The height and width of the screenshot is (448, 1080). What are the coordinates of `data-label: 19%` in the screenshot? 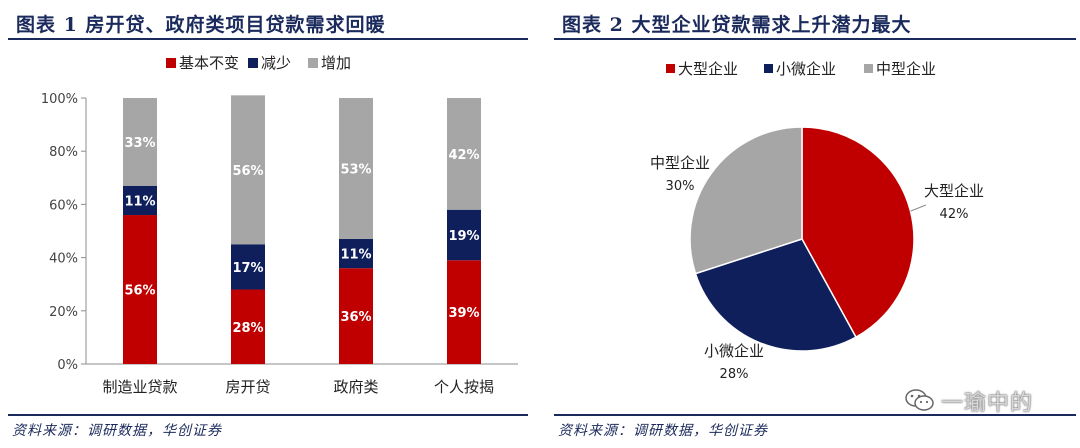 It's located at (463, 236).